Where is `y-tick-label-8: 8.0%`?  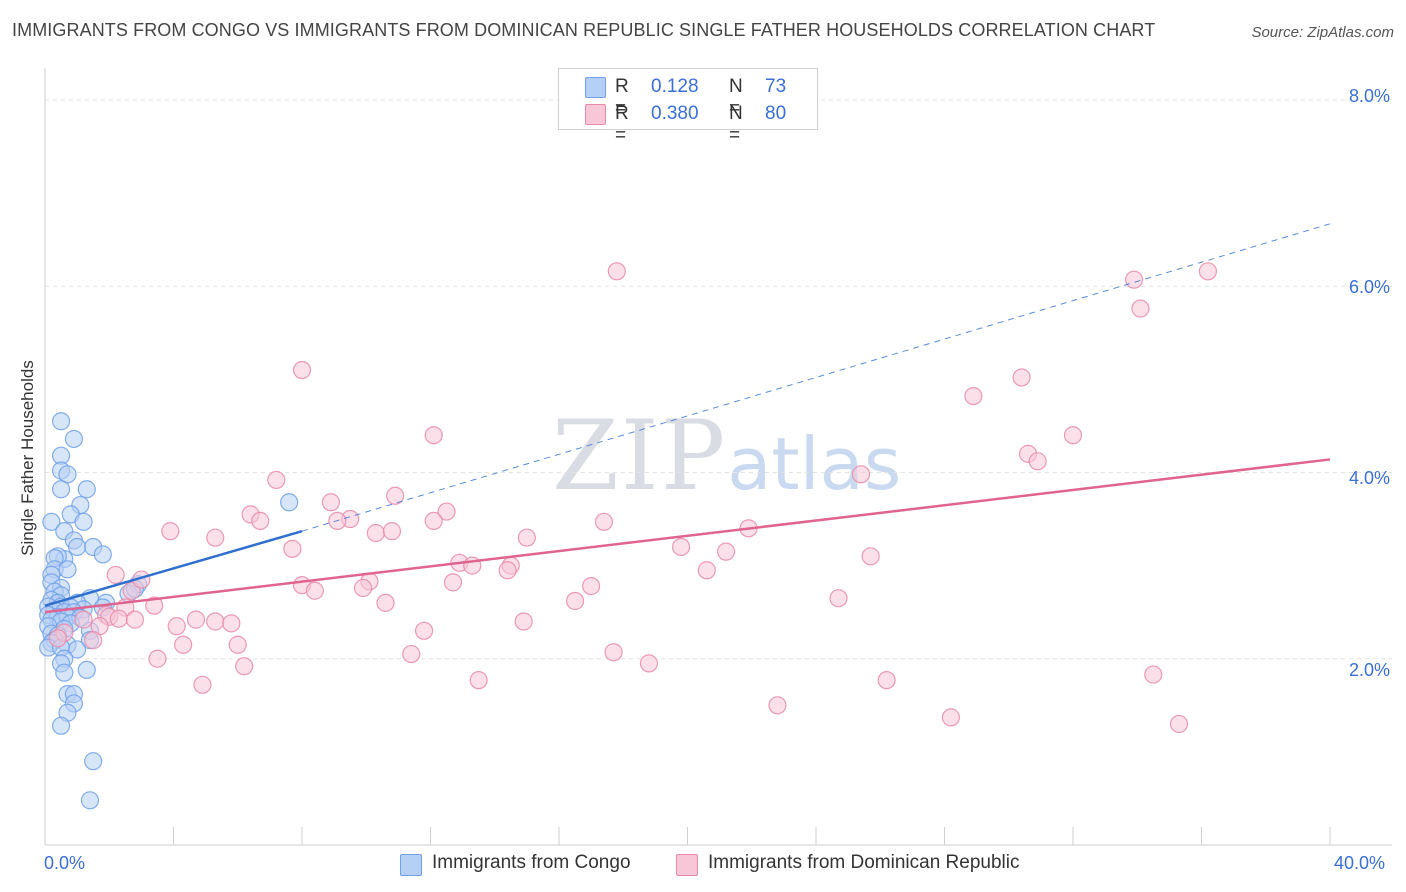 y-tick-label-8: 8.0% is located at coordinates (1370, 96).